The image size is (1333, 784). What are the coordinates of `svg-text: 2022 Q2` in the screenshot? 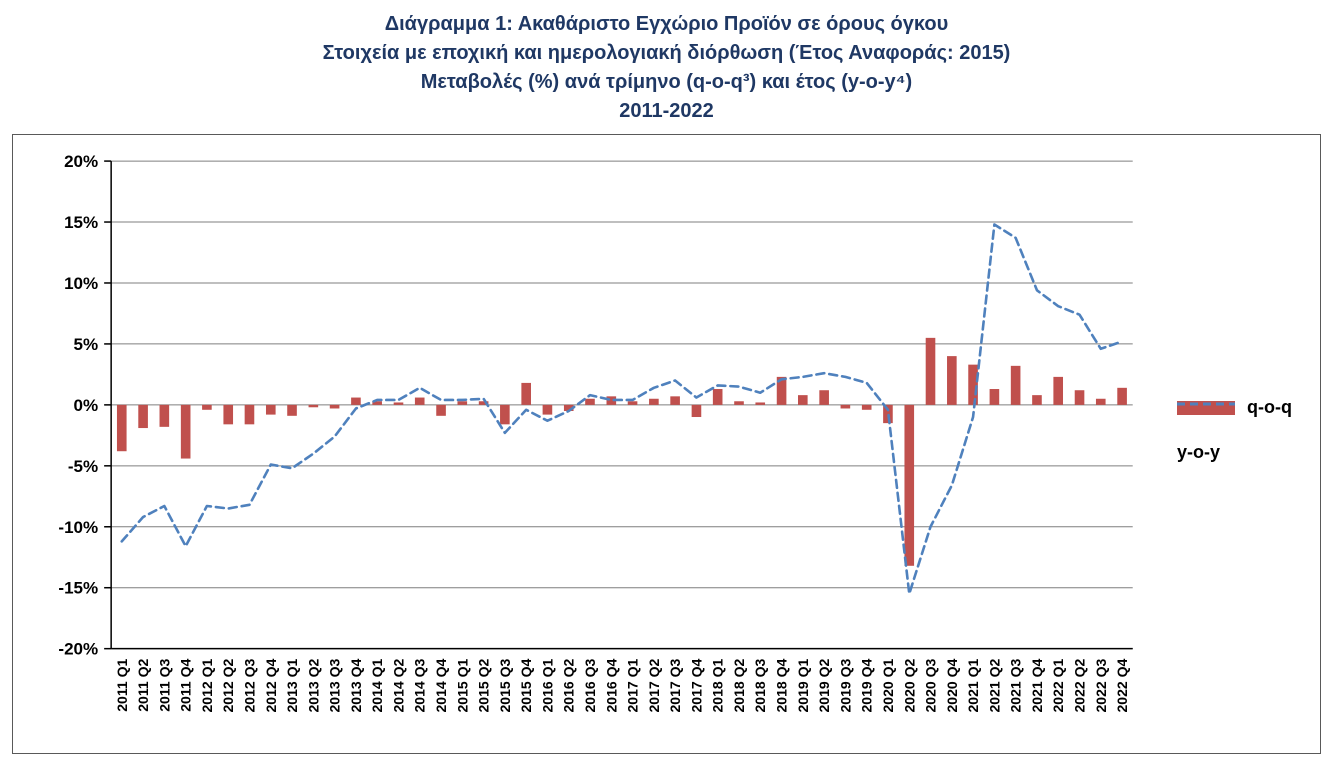 It's located at (1080, 686).